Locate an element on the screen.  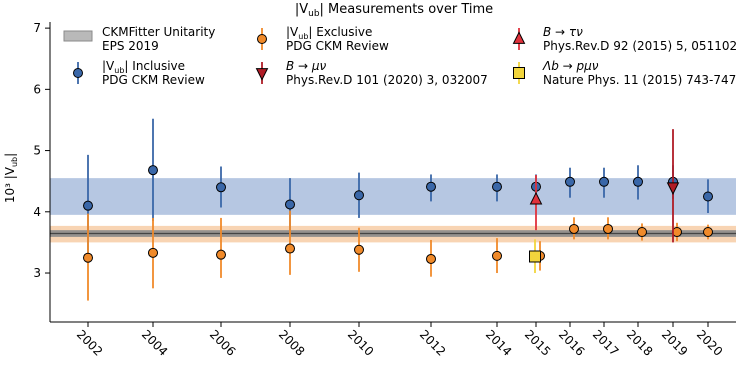
legend-label: Λb → pμν is located at coordinates (570, 66).